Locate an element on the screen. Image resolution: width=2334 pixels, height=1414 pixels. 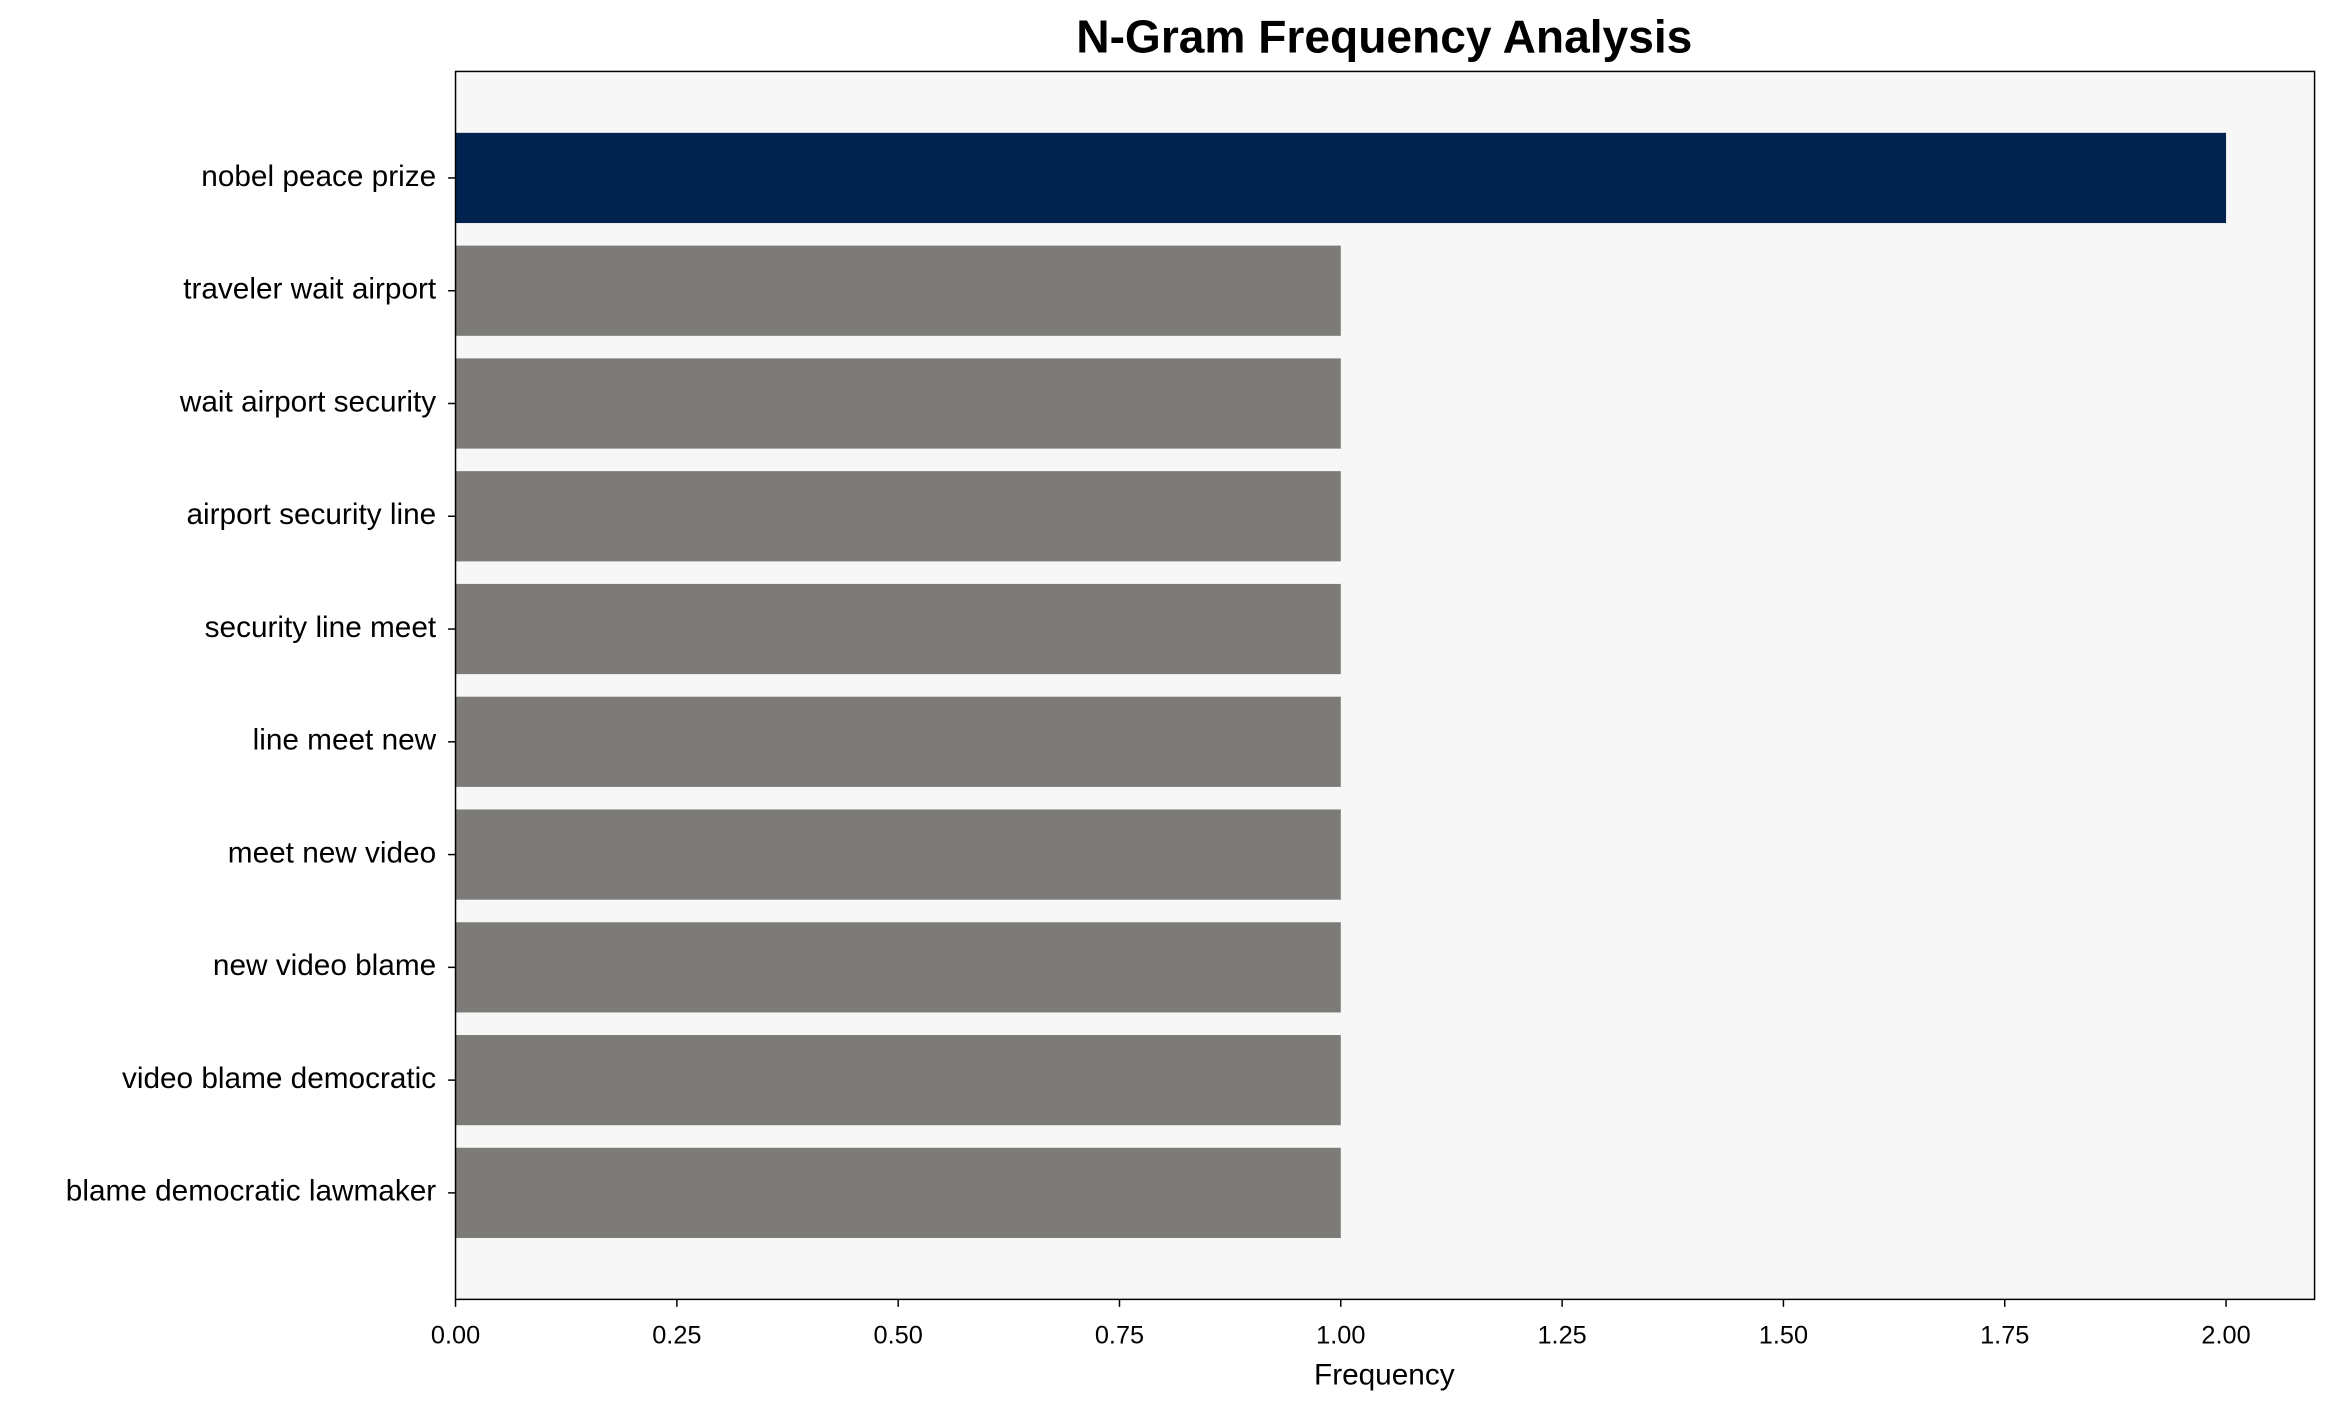
x-tick-label: 1.75 is located at coordinates (2004, 1335).